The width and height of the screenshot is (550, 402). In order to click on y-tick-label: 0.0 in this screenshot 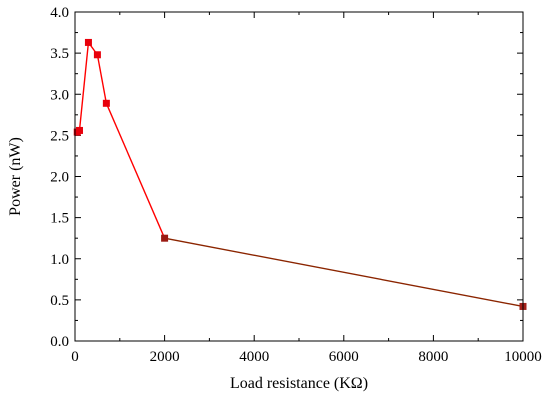, I will do `click(59, 342)`.